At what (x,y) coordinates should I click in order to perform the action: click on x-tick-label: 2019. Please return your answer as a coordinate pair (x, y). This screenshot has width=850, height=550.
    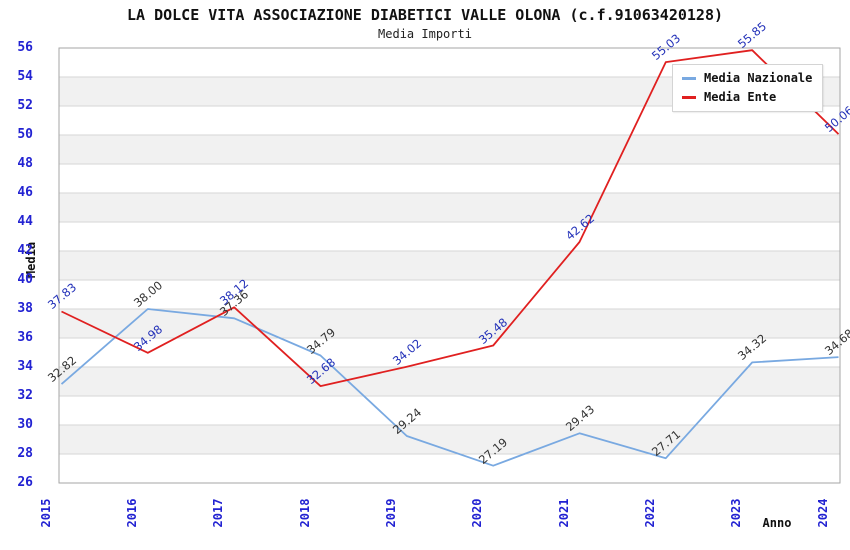
    Looking at the image, I should click on (391, 513).